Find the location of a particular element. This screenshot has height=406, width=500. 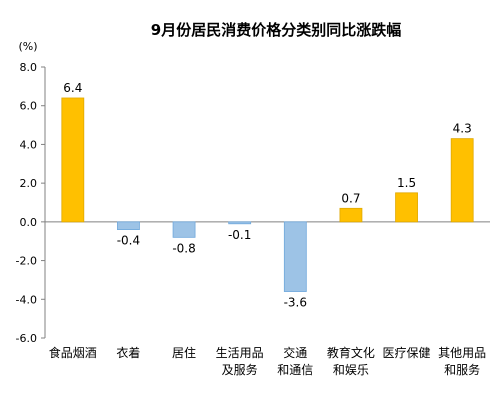

x-category-label-line: 衣着 is located at coordinates (128, 352).